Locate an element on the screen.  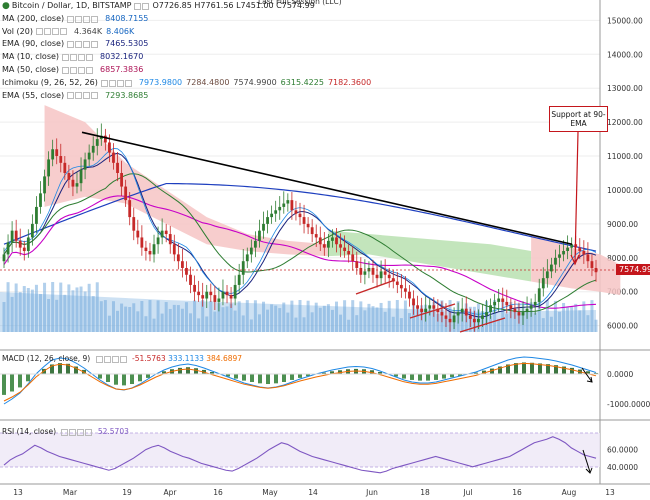
indicator-row: MA (50, close) 6857.3836 is located at coordinates (186, 70).